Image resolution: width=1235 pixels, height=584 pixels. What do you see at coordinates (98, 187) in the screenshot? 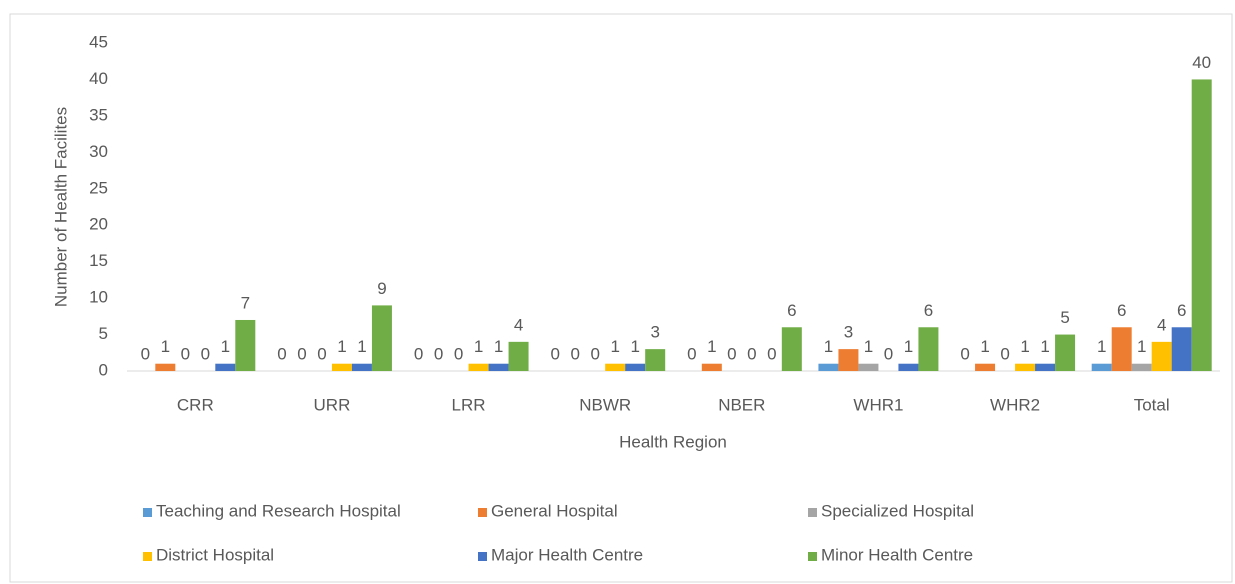
I see `y-tick-label: 25` at bounding box center [98, 187].